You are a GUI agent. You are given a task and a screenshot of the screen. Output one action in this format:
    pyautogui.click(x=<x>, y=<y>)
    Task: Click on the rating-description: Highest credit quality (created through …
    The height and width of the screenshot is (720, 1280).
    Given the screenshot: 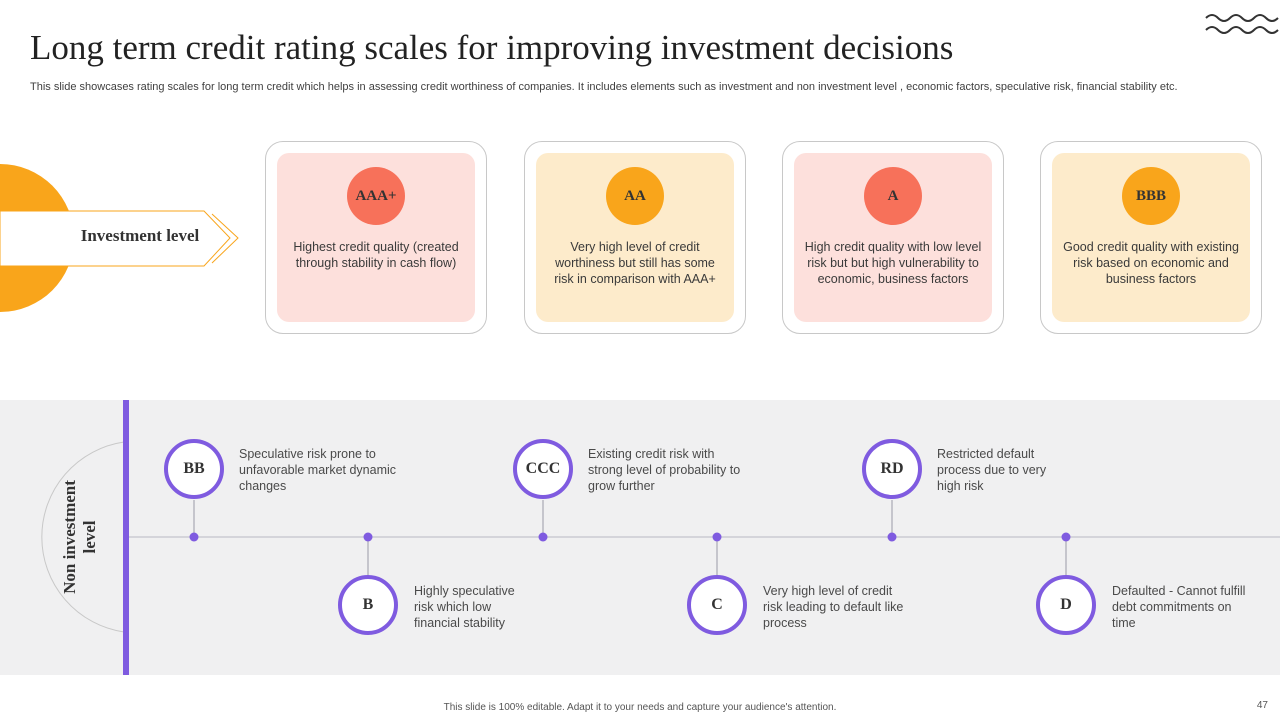 What is the action you would take?
    pyautogui.click(x=376, y=255)
    